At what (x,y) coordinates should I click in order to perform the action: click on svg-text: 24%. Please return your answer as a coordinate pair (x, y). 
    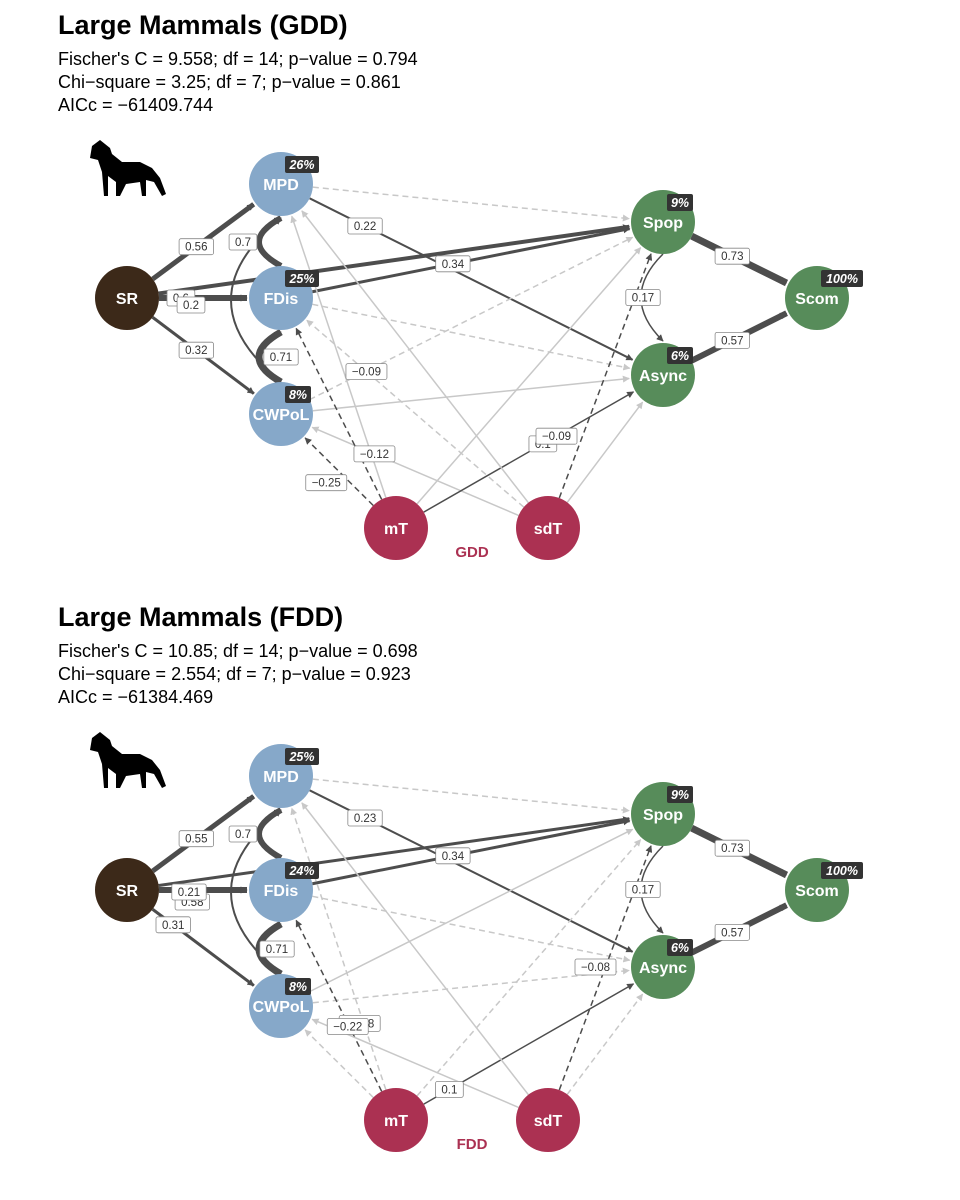
    Looking at the image, I should click on (301, 871).